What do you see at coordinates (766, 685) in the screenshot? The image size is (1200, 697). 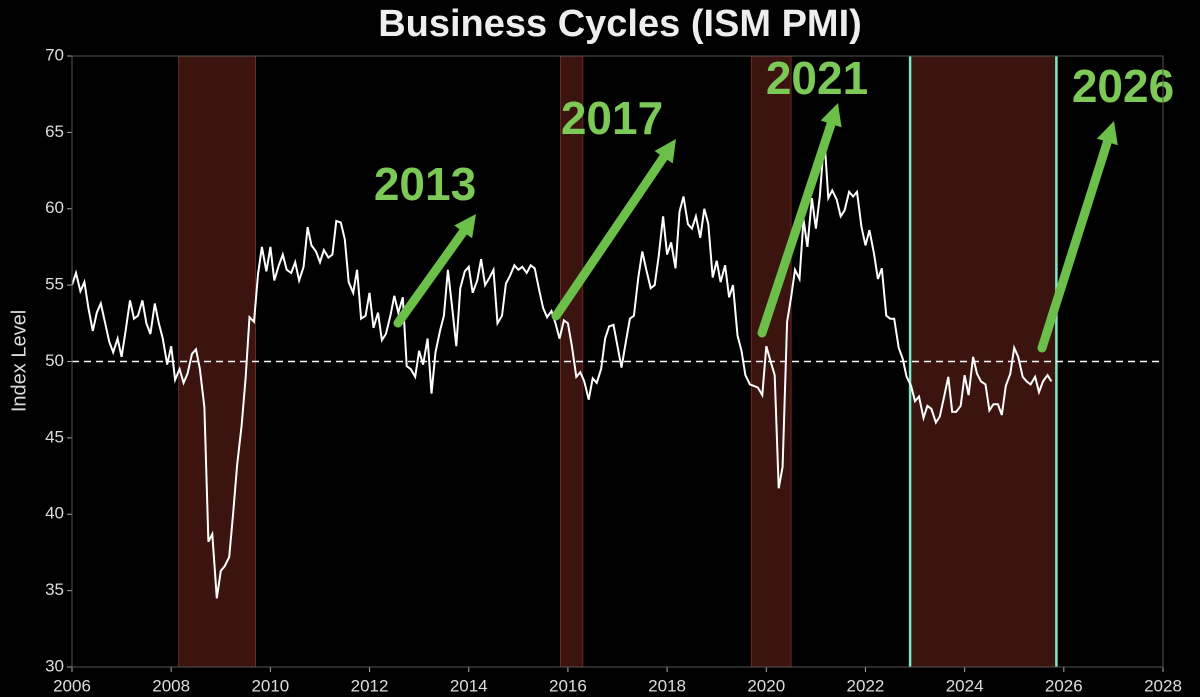 I see `x-tick-label: 2020` at bounding box center [766, 685].